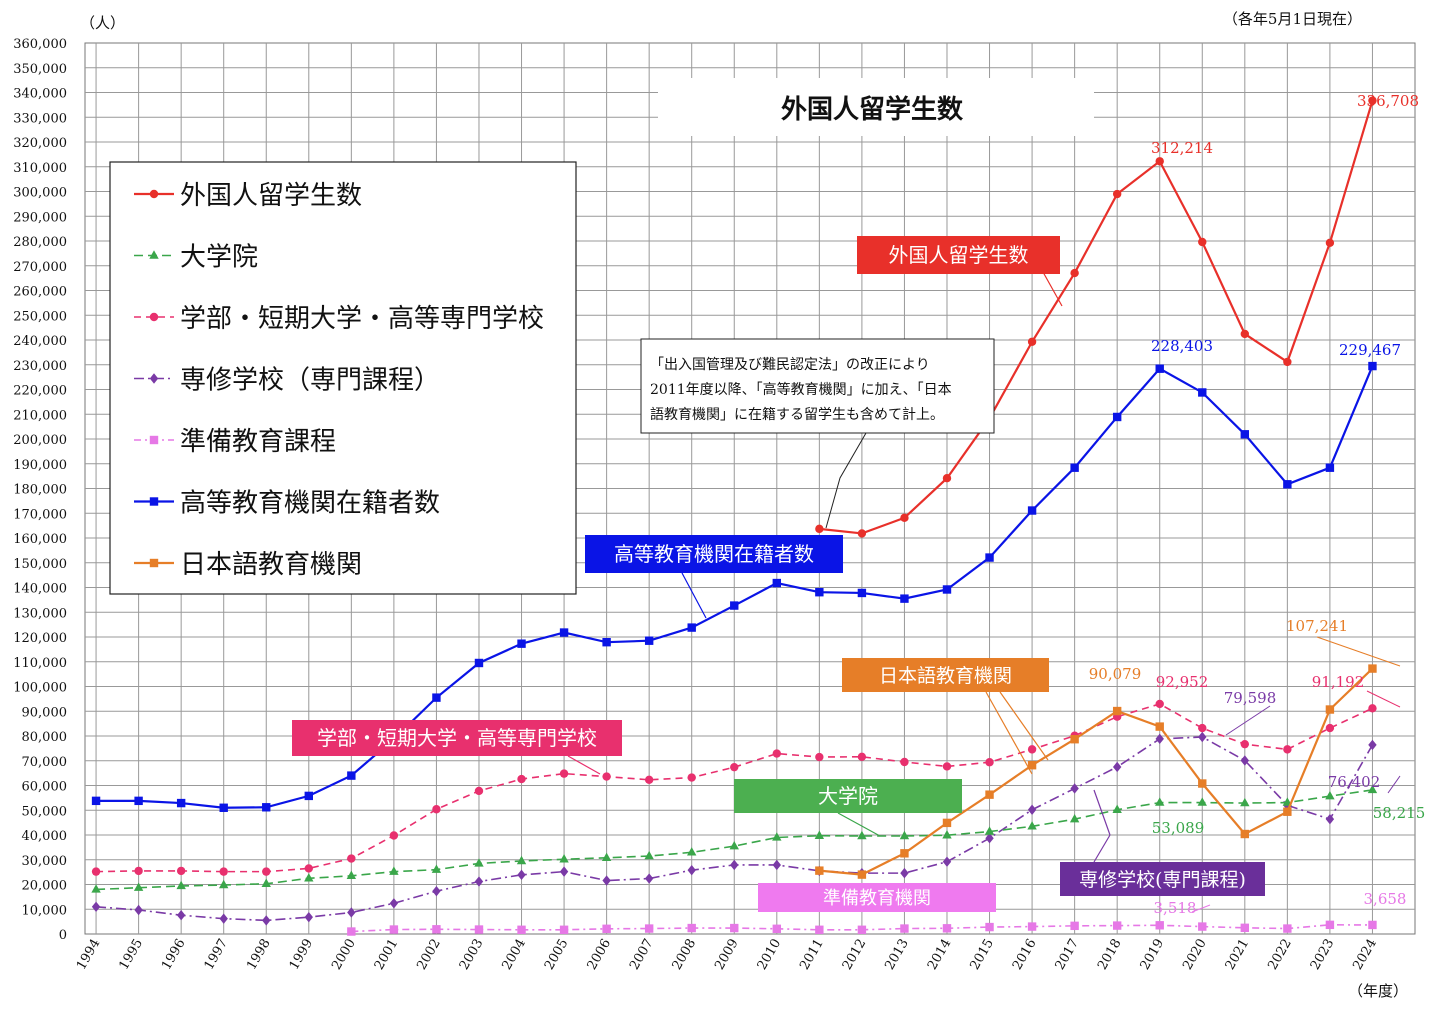  What do you see at coordinates (1162, 880) in the screenshot?
I see `callout-label: 専修学校(専門課程)` at bounding box center [1162, 880].